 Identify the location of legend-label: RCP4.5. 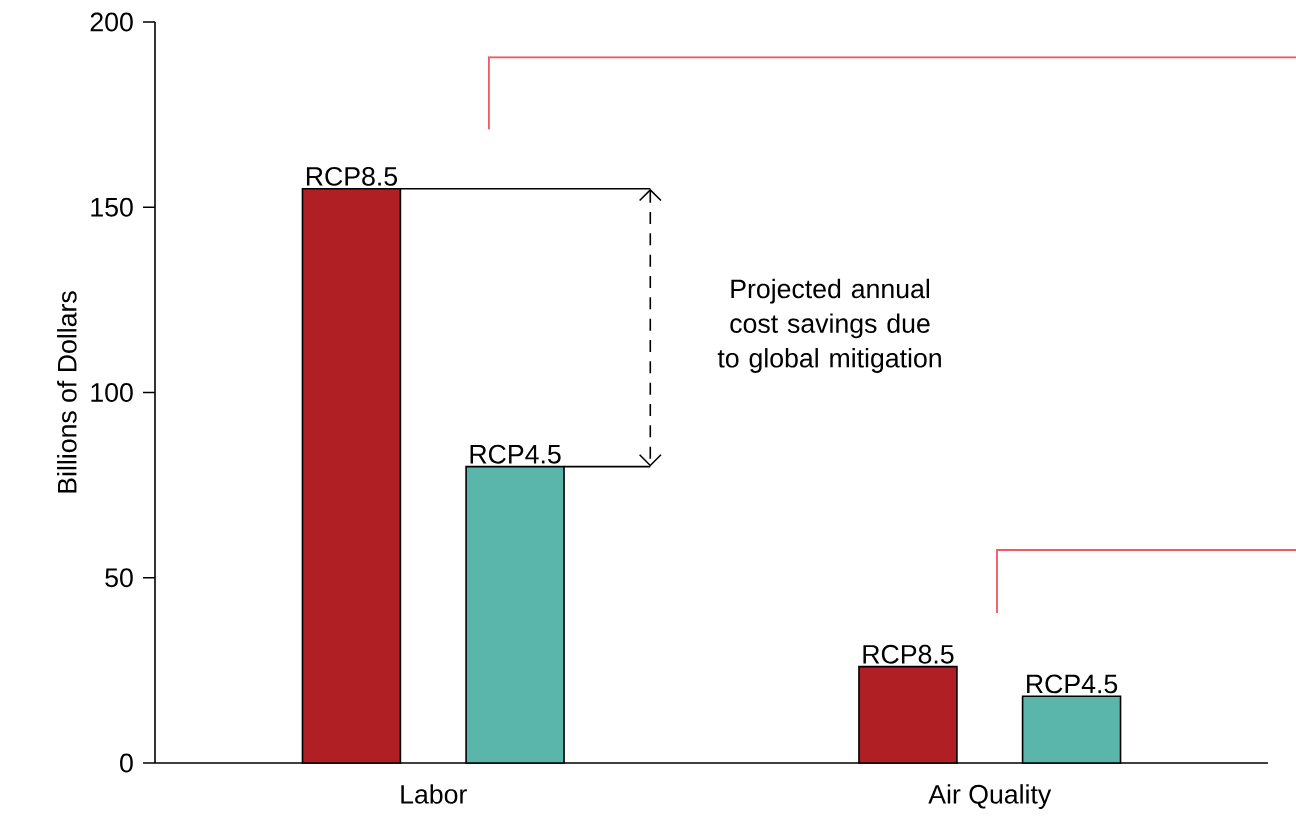
(515, 454).